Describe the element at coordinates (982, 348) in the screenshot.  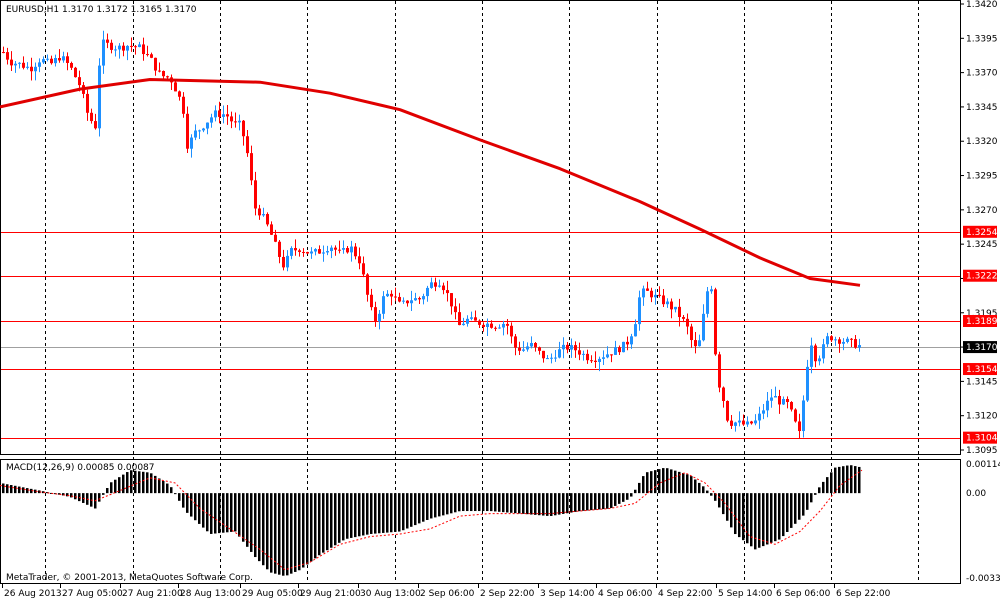
I see `current-price-tag-label: 1.3170` at that location.